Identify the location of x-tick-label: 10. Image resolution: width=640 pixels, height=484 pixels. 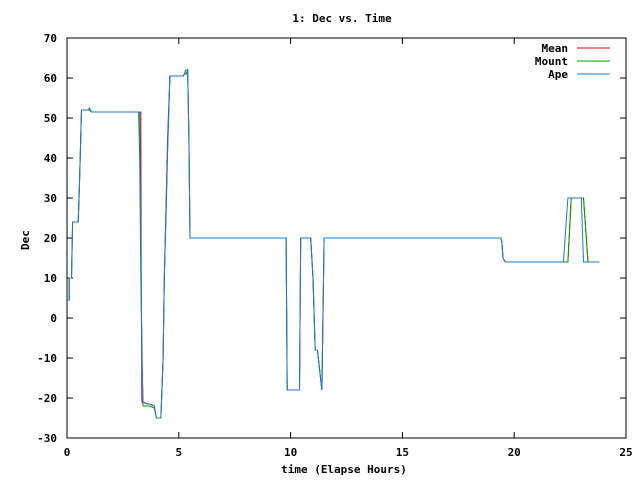
(290, 452).